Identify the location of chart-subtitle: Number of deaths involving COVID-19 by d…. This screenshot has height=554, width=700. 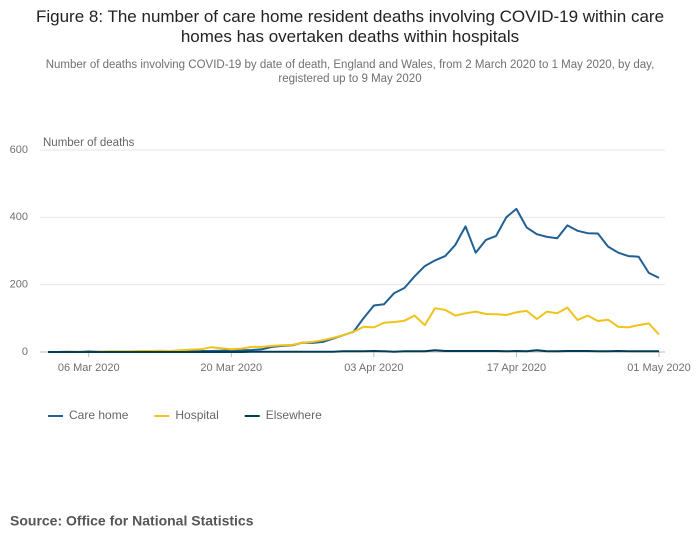
(350, 72).